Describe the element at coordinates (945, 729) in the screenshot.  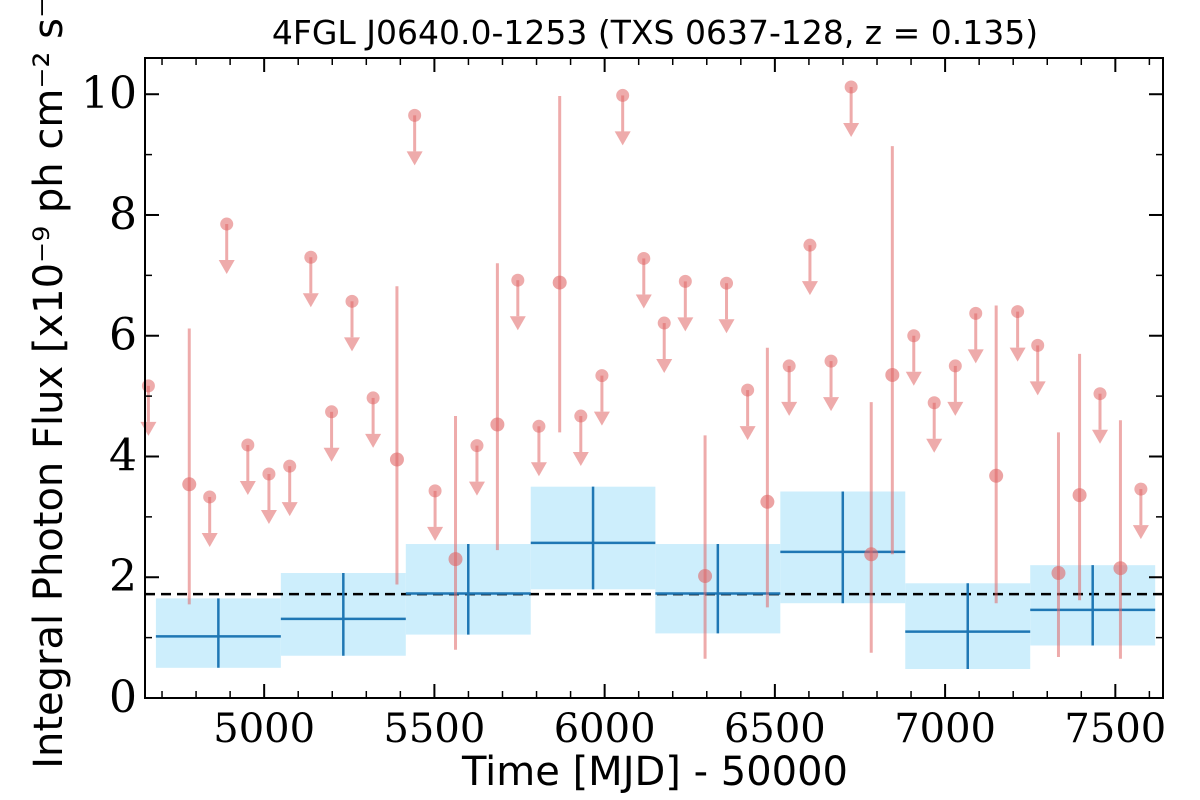
I see `x-tick-label: 7000` at that location.